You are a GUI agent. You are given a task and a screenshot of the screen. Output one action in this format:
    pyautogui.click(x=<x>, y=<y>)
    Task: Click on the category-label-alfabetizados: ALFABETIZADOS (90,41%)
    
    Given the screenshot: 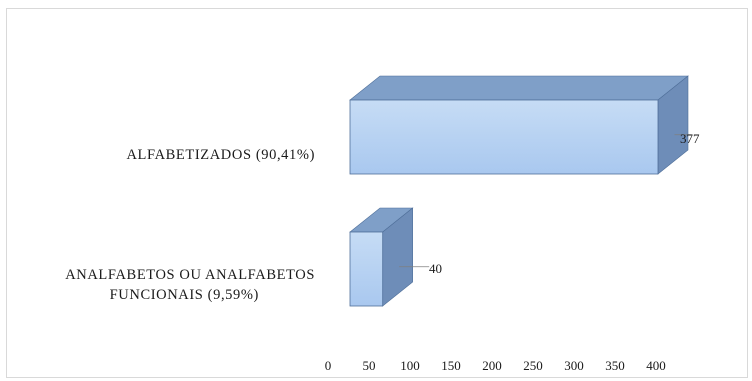 What is the action you would take?
    pyautogui.click(x=220, y=155)
    